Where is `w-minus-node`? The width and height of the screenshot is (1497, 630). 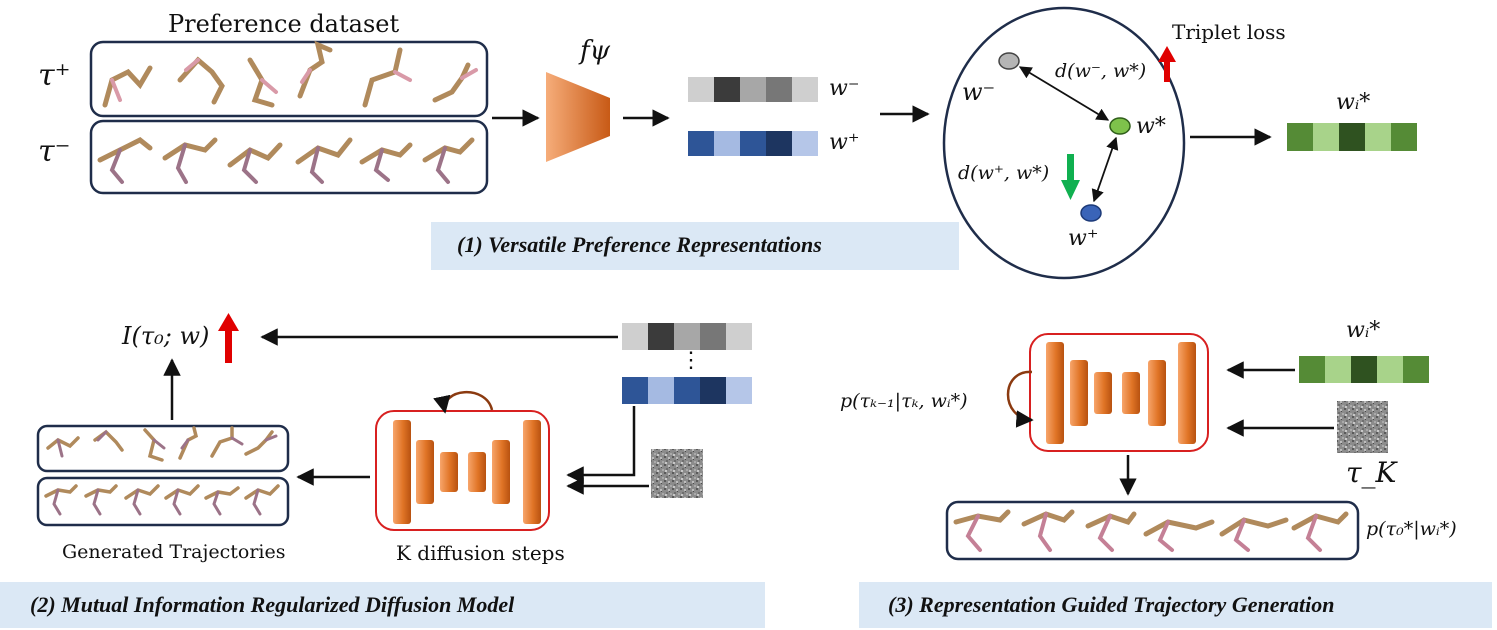
w-minus-node is located at coordinates (1009, 61).